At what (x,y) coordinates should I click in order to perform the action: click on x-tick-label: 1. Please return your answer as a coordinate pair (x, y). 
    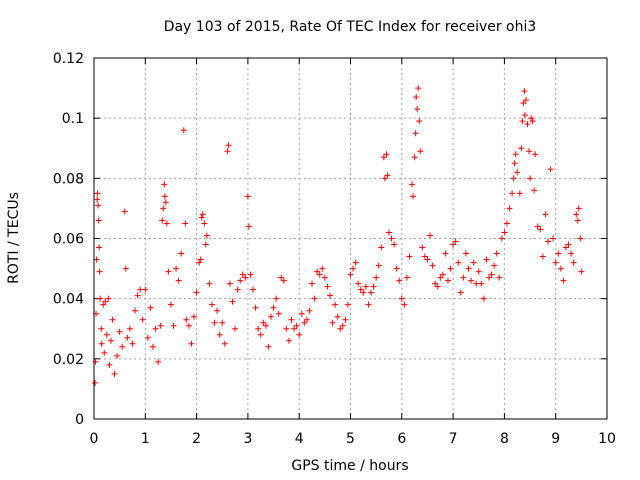
    Looking at the image, I should click on (145, 439).